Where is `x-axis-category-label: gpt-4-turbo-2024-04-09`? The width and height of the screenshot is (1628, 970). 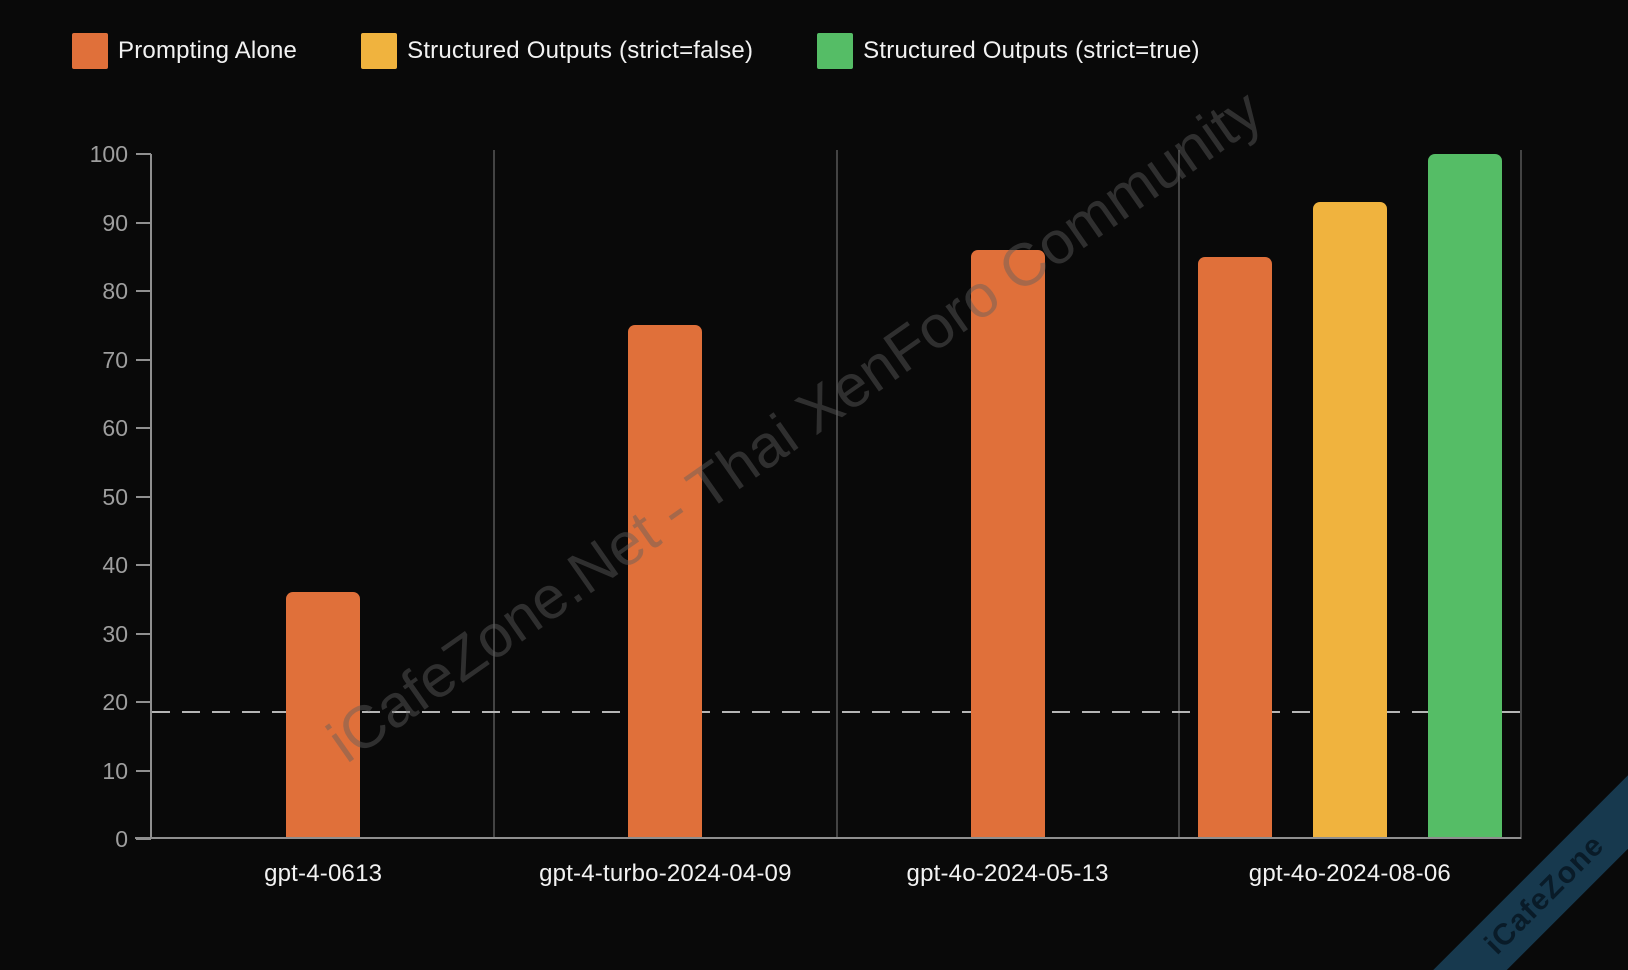 x-axis-category-label: gpt-4-turbo-2024-04-09 is located at coordinates (665, 873).